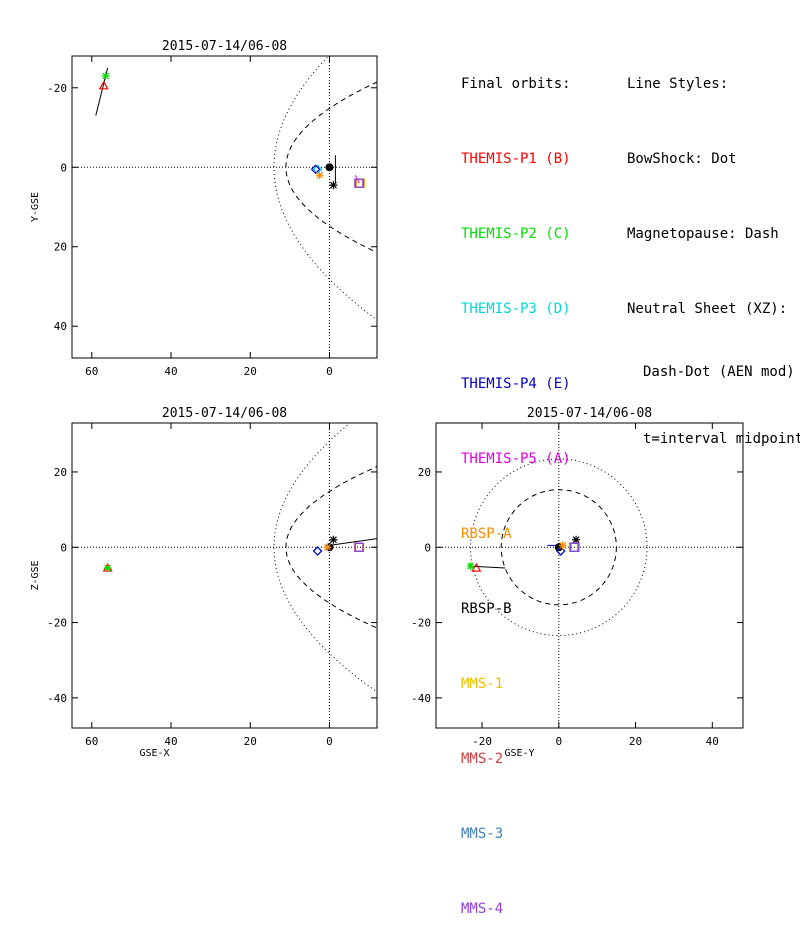 This screenshot has width=800, height=947. What do you see at coordinates (486, 534) in the screenshot?
I see `legend-entry-rbsp-a: RBSP-A` at bounding box center [486, 534].